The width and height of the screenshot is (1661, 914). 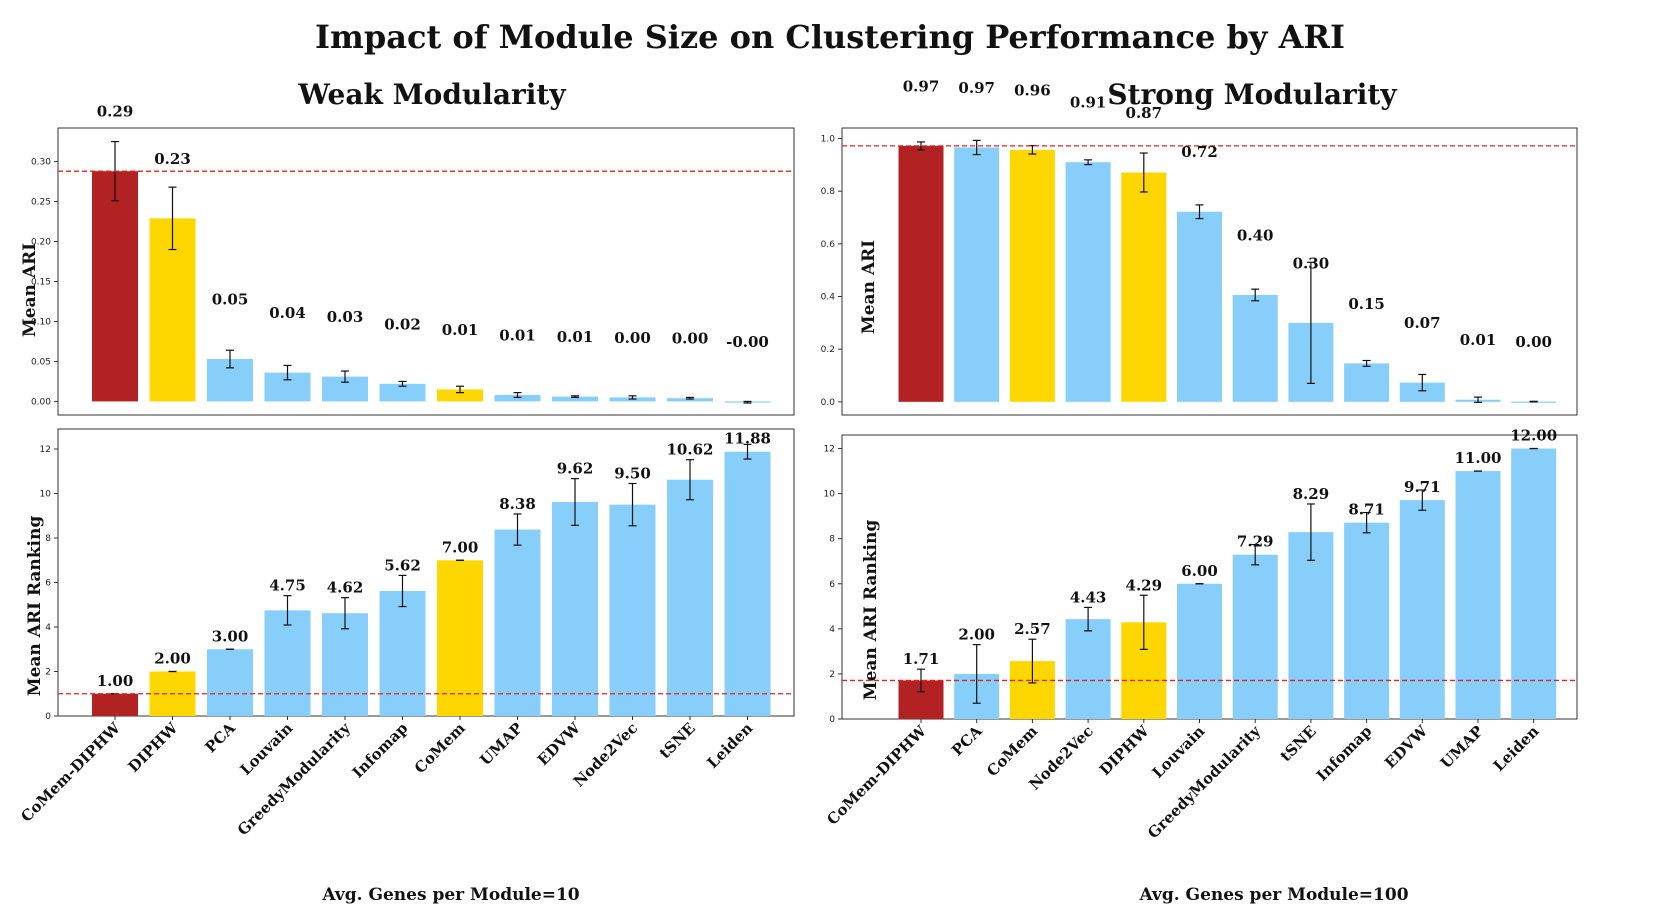 What do you see at coordinates (1462, 747) in the screenshot?
I see `strong-ranking-category-label: UMAP` at bounding box center [1462, 747].